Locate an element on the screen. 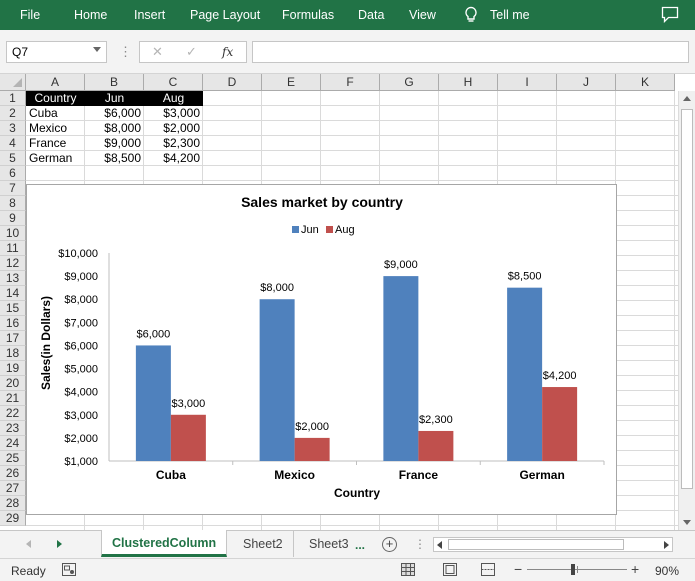  check-icon: ✓ is located at coordinates (191, 51).